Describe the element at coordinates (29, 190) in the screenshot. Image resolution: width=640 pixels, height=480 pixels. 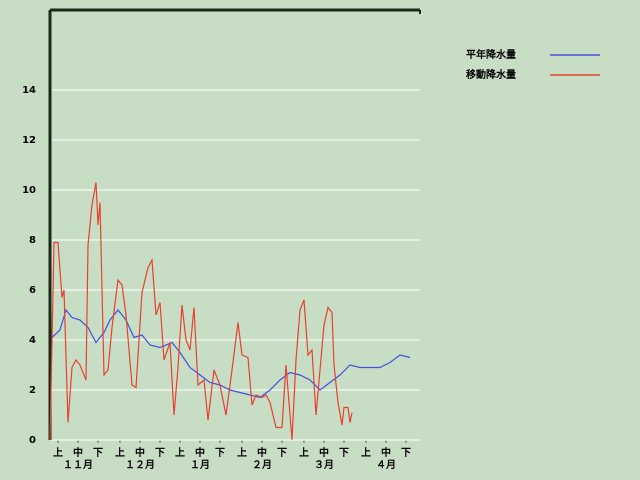
I see `y-tick-label: 10` at that location.